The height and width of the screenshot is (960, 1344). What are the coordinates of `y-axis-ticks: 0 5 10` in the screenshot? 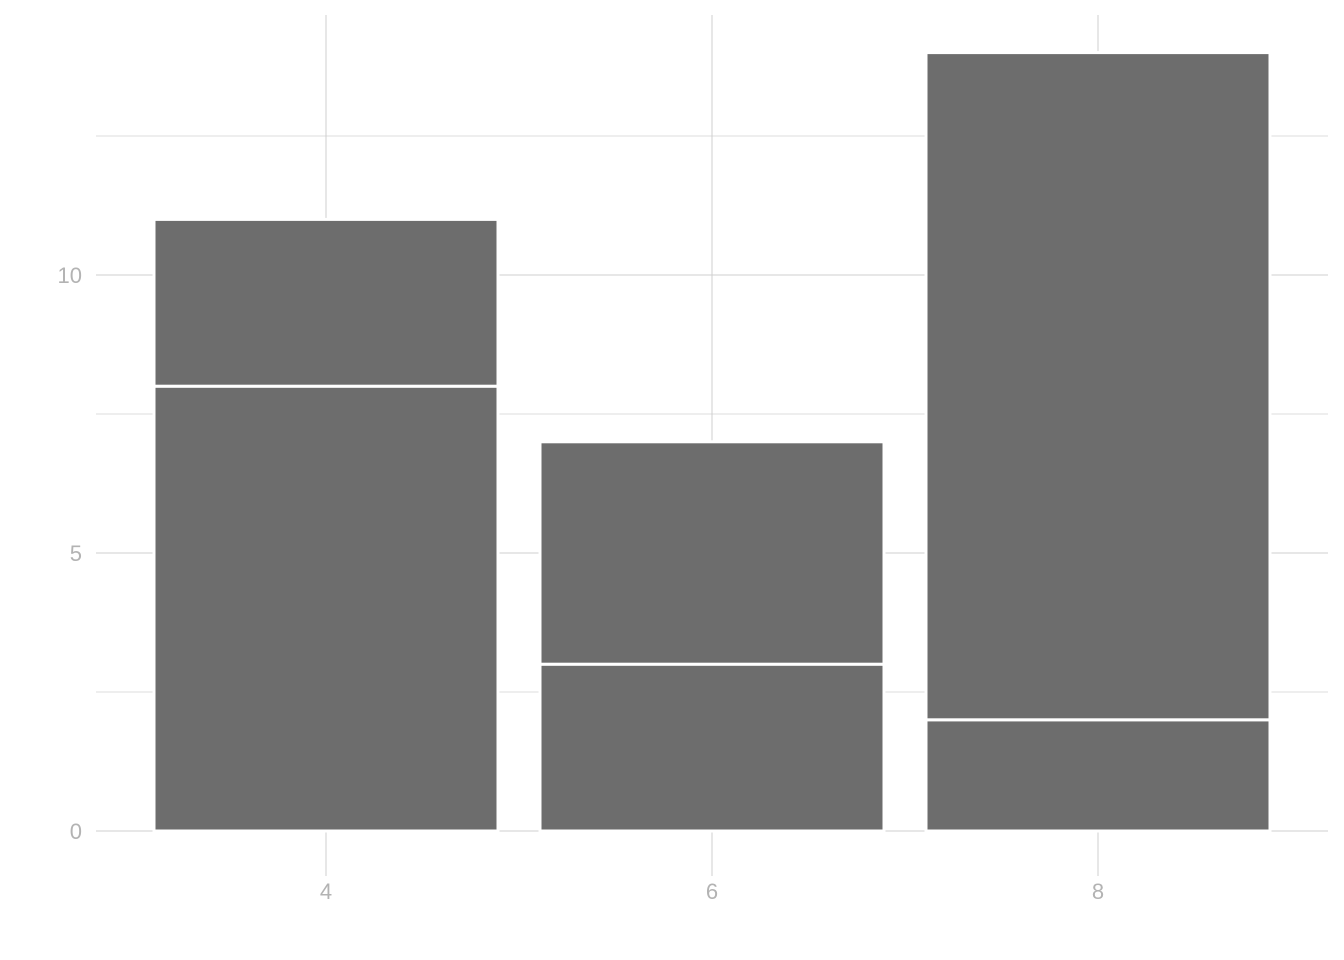 It's located at (70, 553).